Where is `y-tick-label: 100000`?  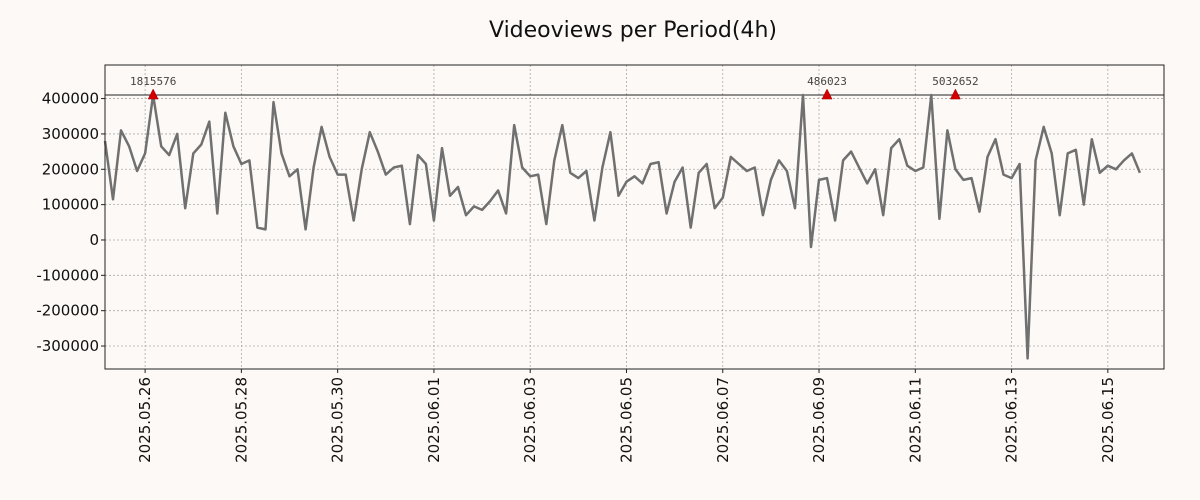
y-tick-label: 100000 is located at coordinates (70, 205).